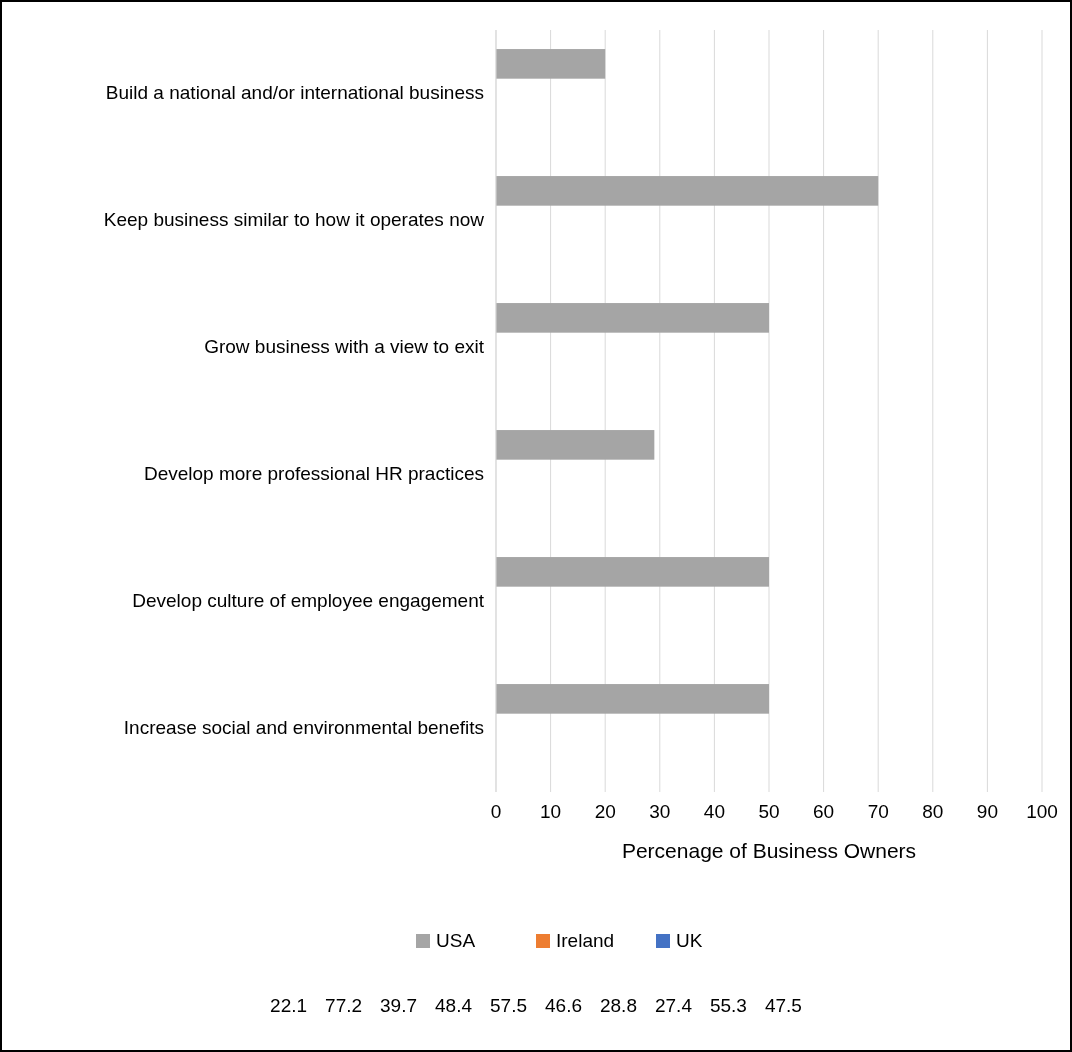 The width and height of the screenshot is (1072, 1052). Describe the element at coordinates (399, 1005) in the screenshot. I see `text: 39.7` at that location.